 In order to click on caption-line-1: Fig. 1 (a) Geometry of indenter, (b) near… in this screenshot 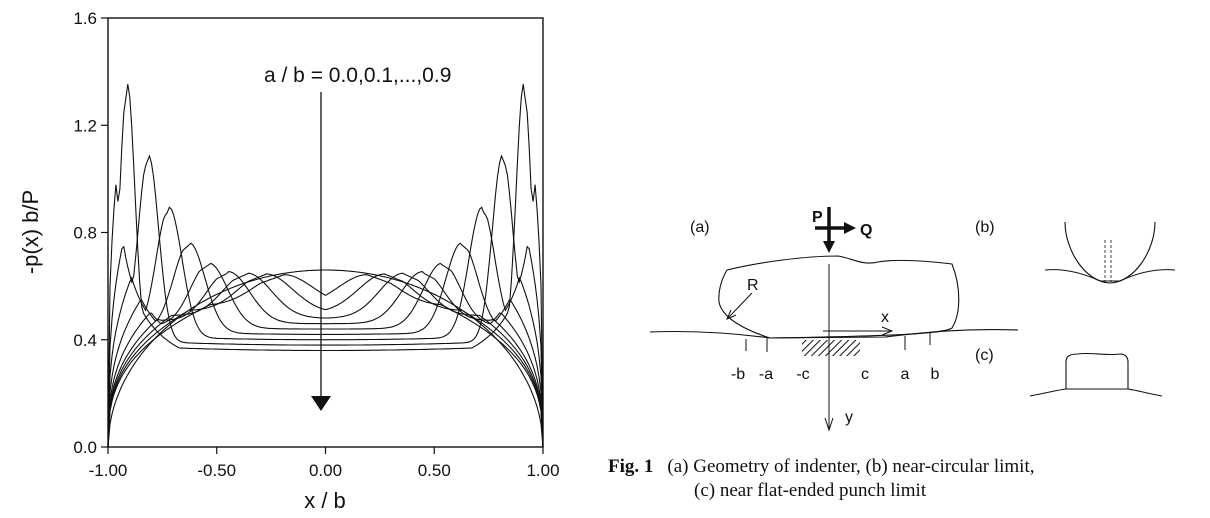, I will do `click(908, 467)`.